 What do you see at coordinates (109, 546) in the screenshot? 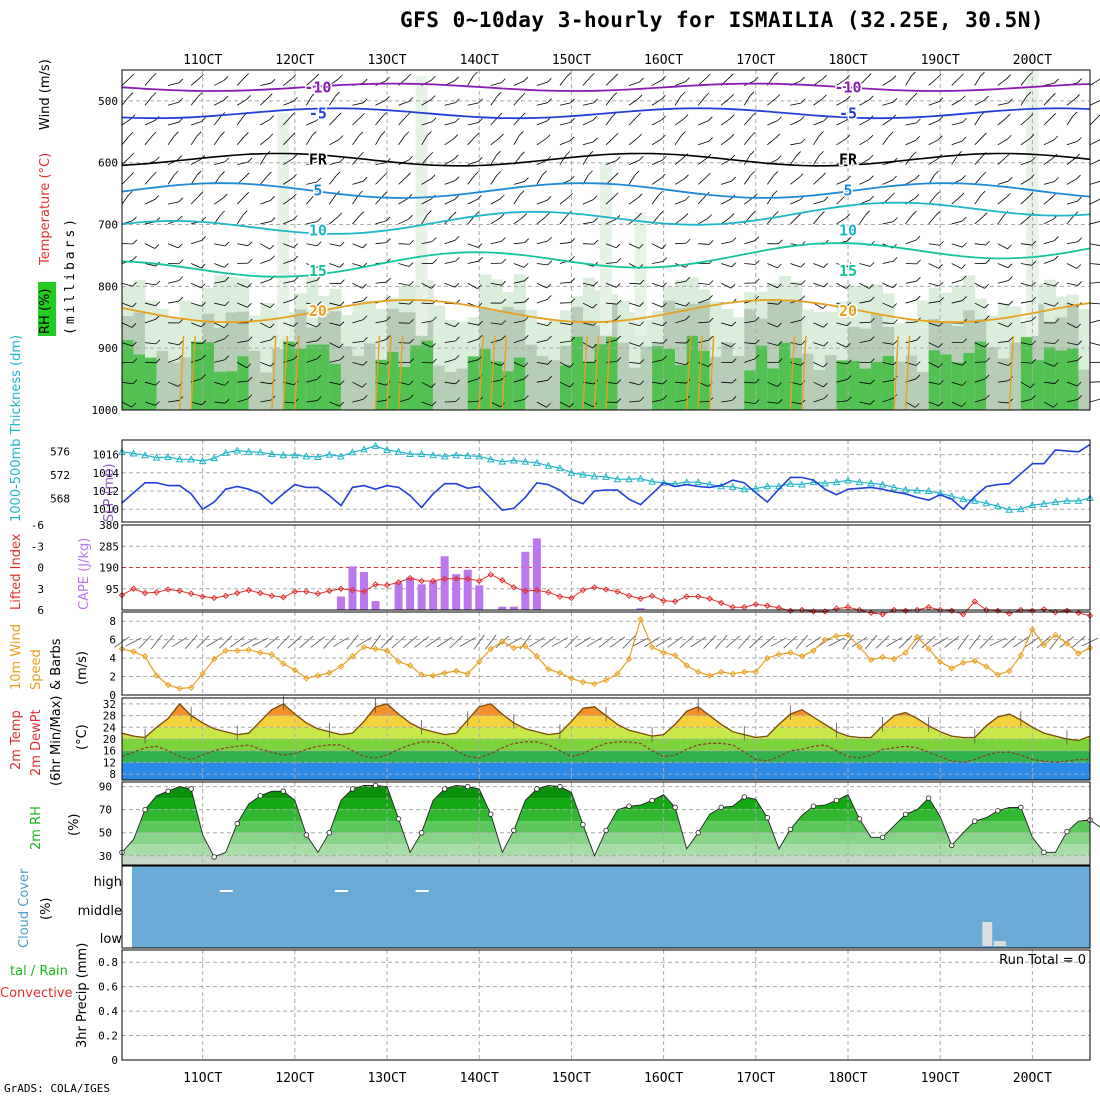
I see `cape-tick-label: 285` at bounding box center [109, 546].